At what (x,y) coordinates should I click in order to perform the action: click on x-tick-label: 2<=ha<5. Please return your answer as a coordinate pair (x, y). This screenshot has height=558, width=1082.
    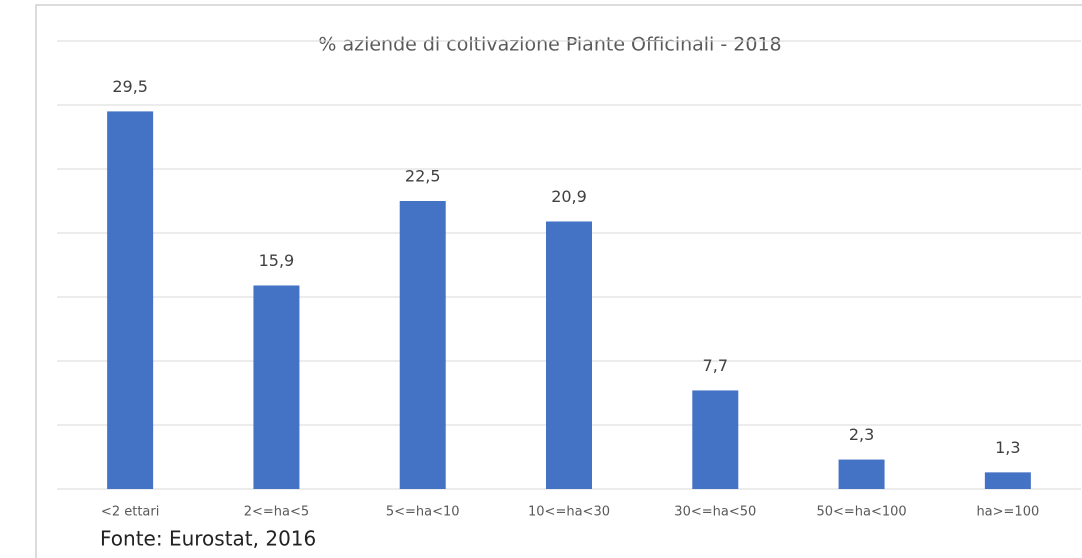
    Looking at the image, I should click on (276, 512).